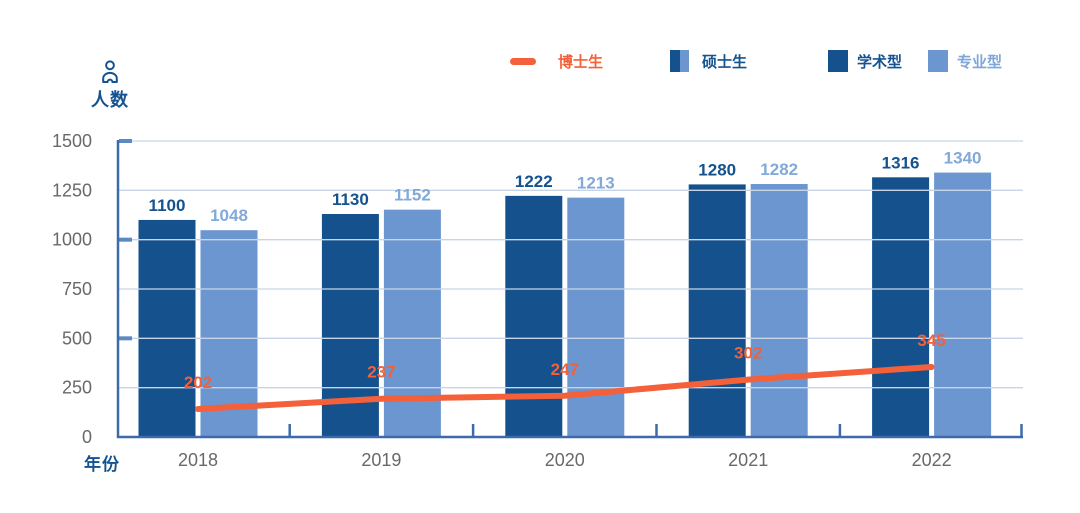 The image size is (1080, 513). I want to click on y-tick-label-250: 250, so click(77, 388).